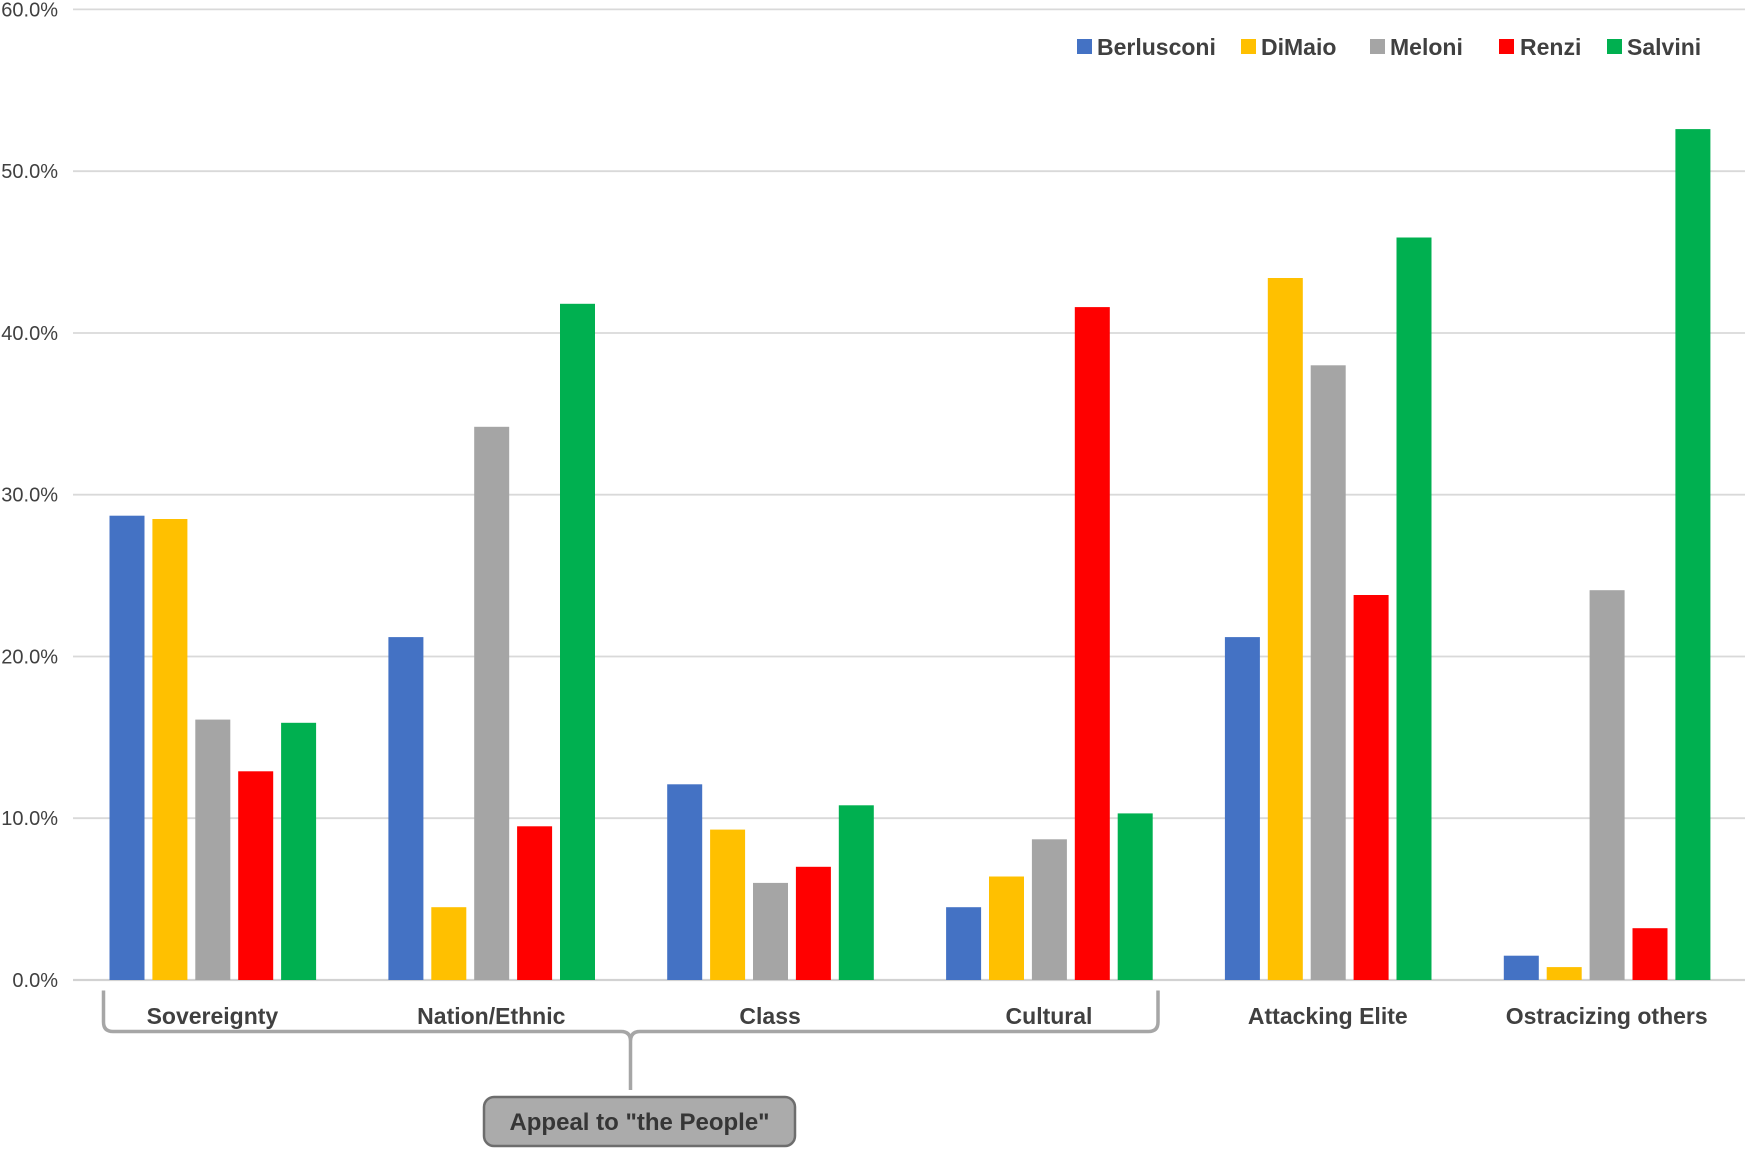 The image size is (1750, 1155). What do you see at coordinates (1328, 1016) in the screenshot?
I see `svg-text: Attacking Elite` at bounding box center [1328, 1016].